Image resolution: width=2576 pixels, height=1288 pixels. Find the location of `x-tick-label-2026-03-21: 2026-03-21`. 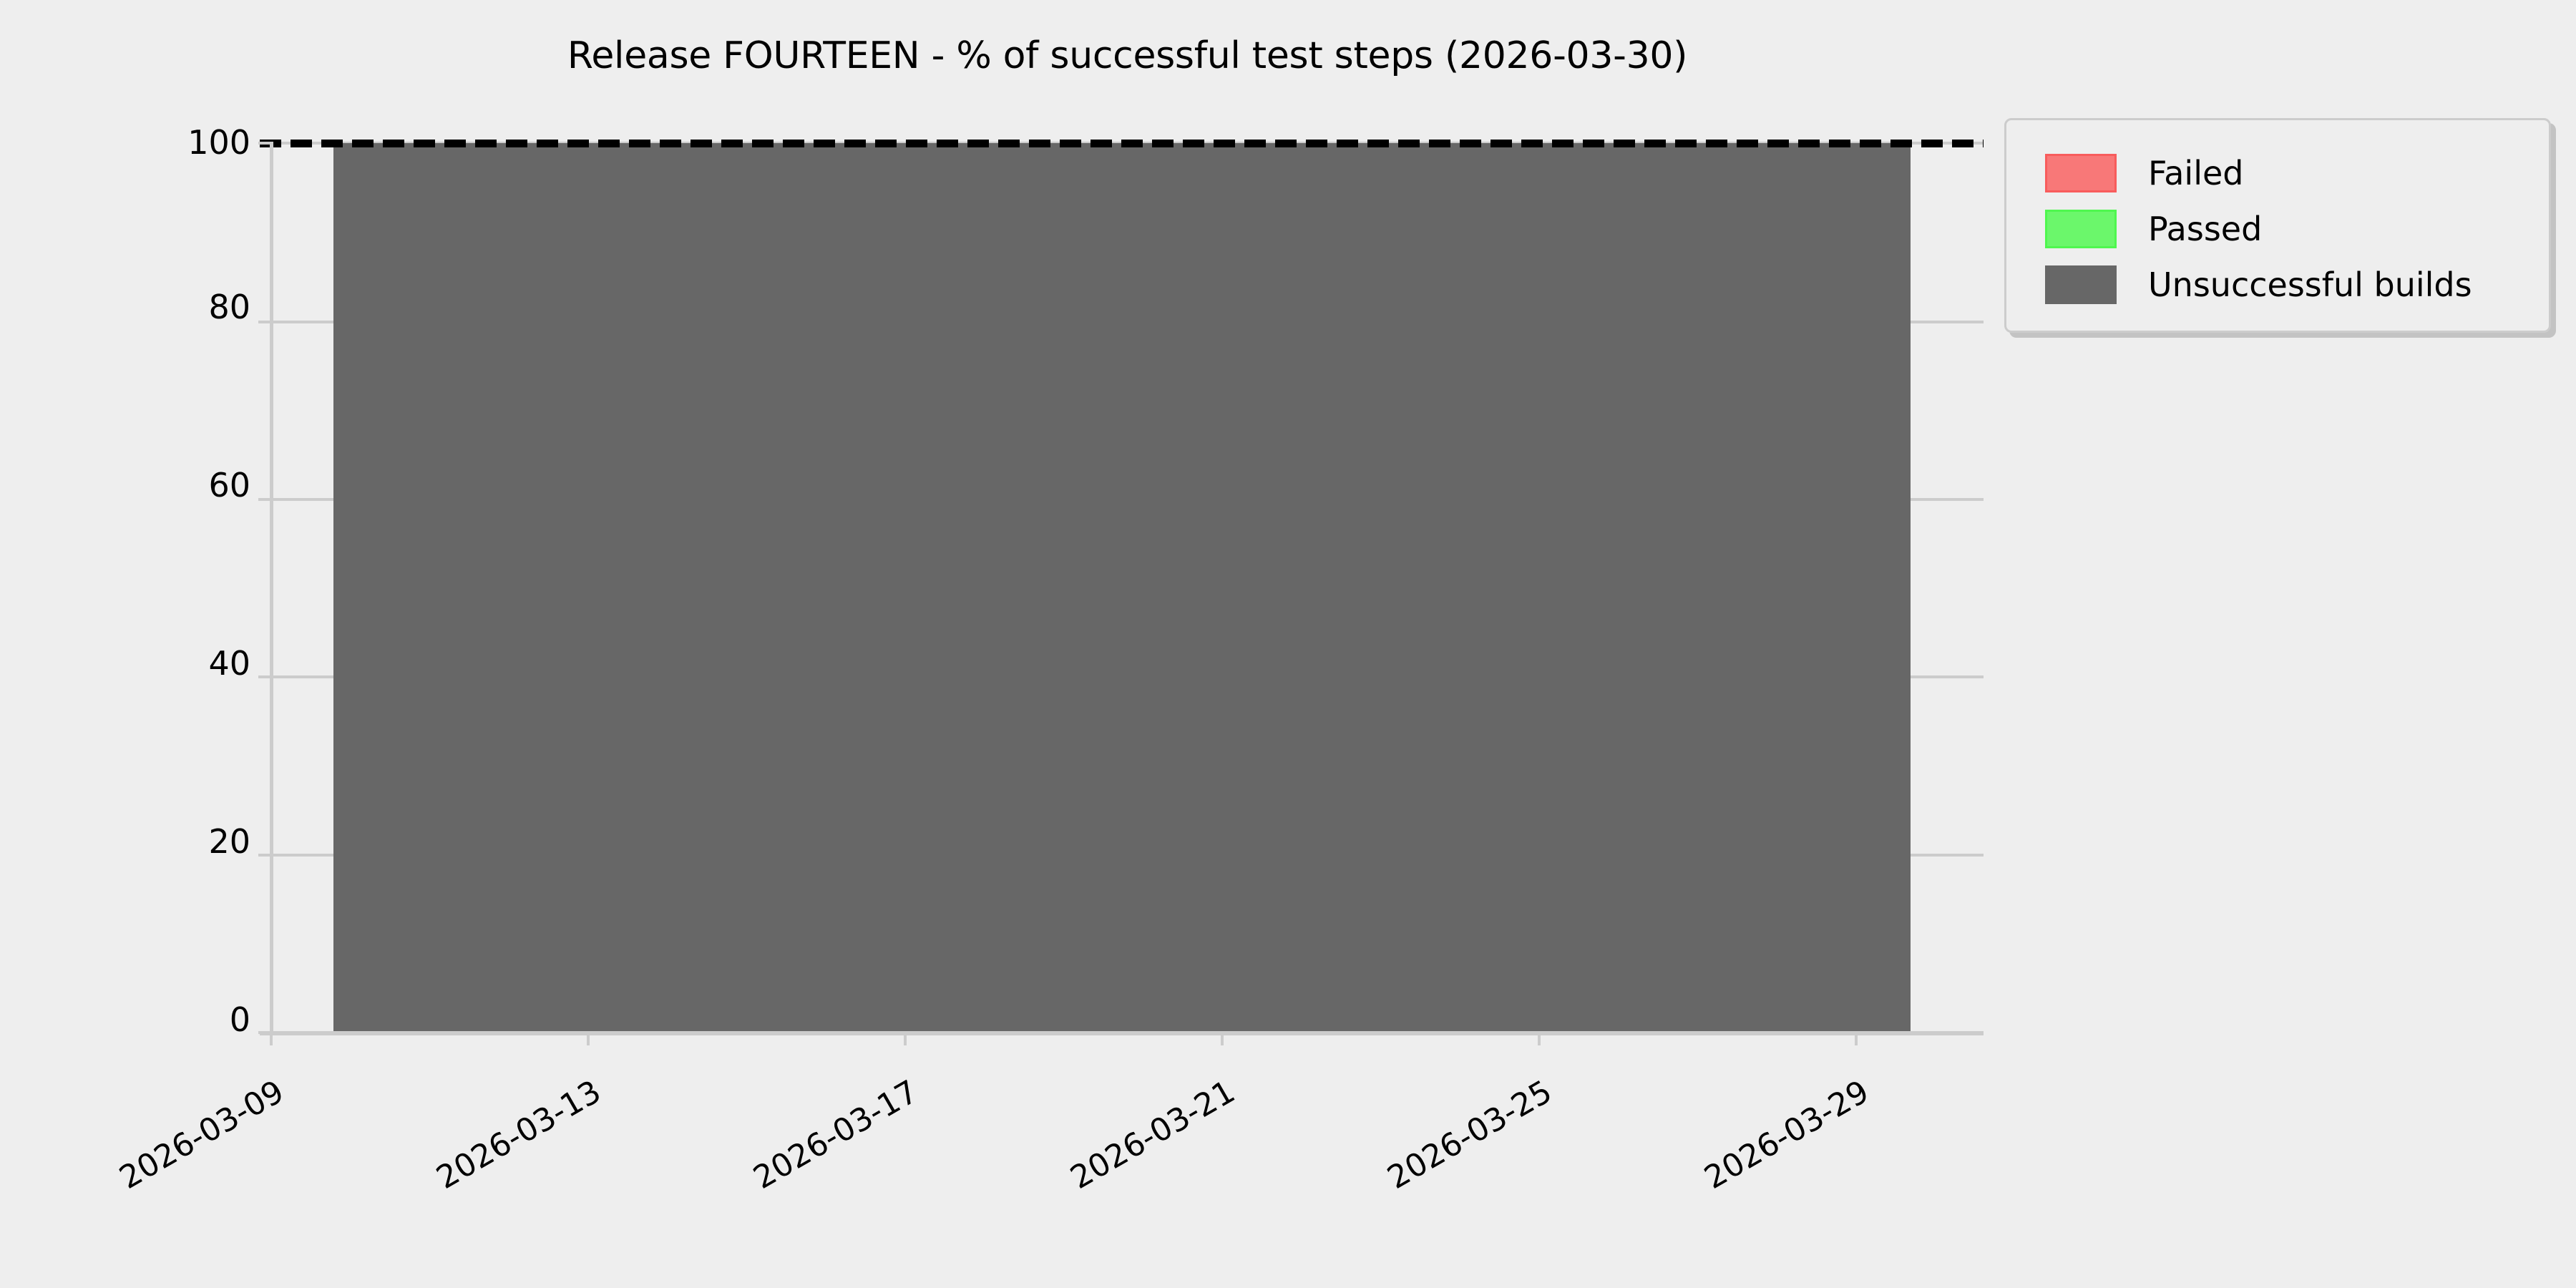

x-tick-label-2026-03-21: 2026-03-21 is located at coordinates (1152, 1135).